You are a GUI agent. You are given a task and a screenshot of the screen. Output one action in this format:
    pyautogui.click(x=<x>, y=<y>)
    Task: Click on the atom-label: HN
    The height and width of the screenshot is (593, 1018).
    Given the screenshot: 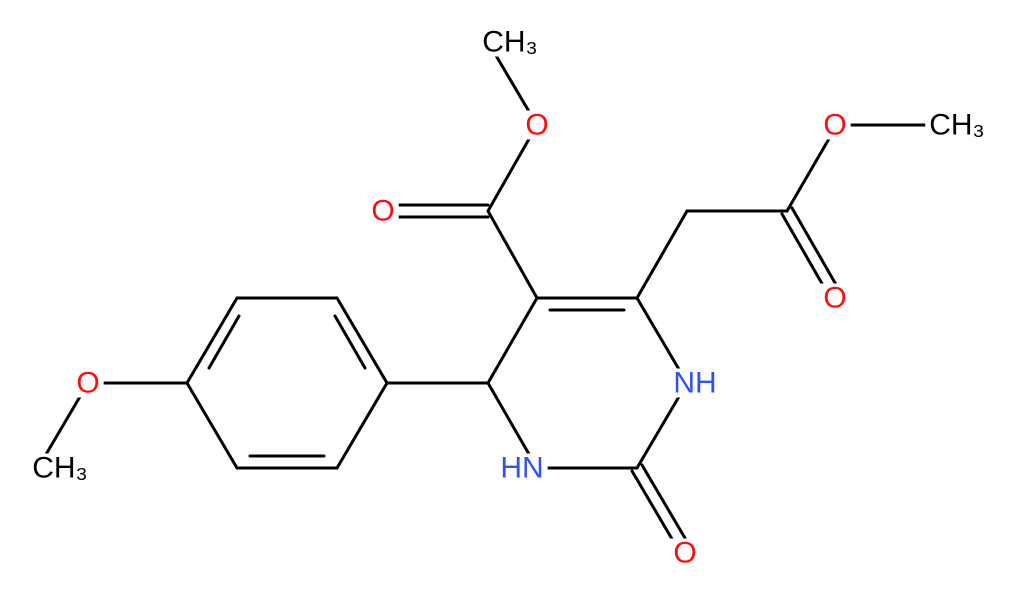 What is the action you would take?
    pyautogui.click(x=521, y=468)
    